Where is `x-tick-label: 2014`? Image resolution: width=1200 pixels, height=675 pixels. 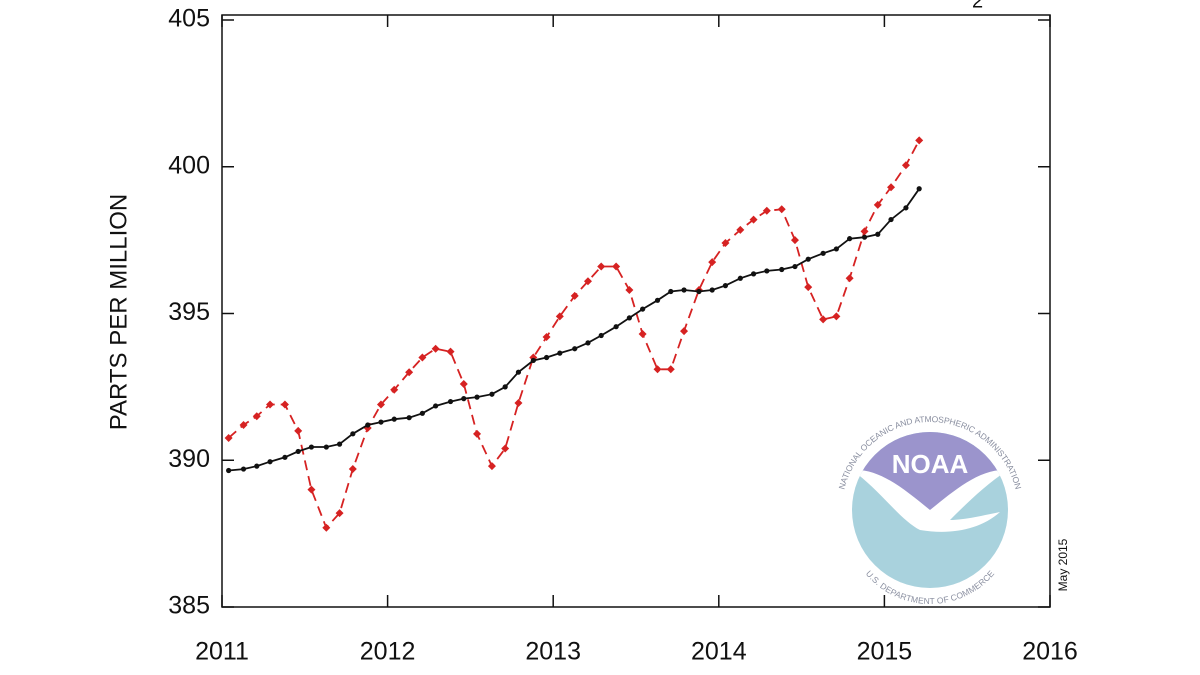 x-tick-label: 2014 is located at coordinates (719, 652).